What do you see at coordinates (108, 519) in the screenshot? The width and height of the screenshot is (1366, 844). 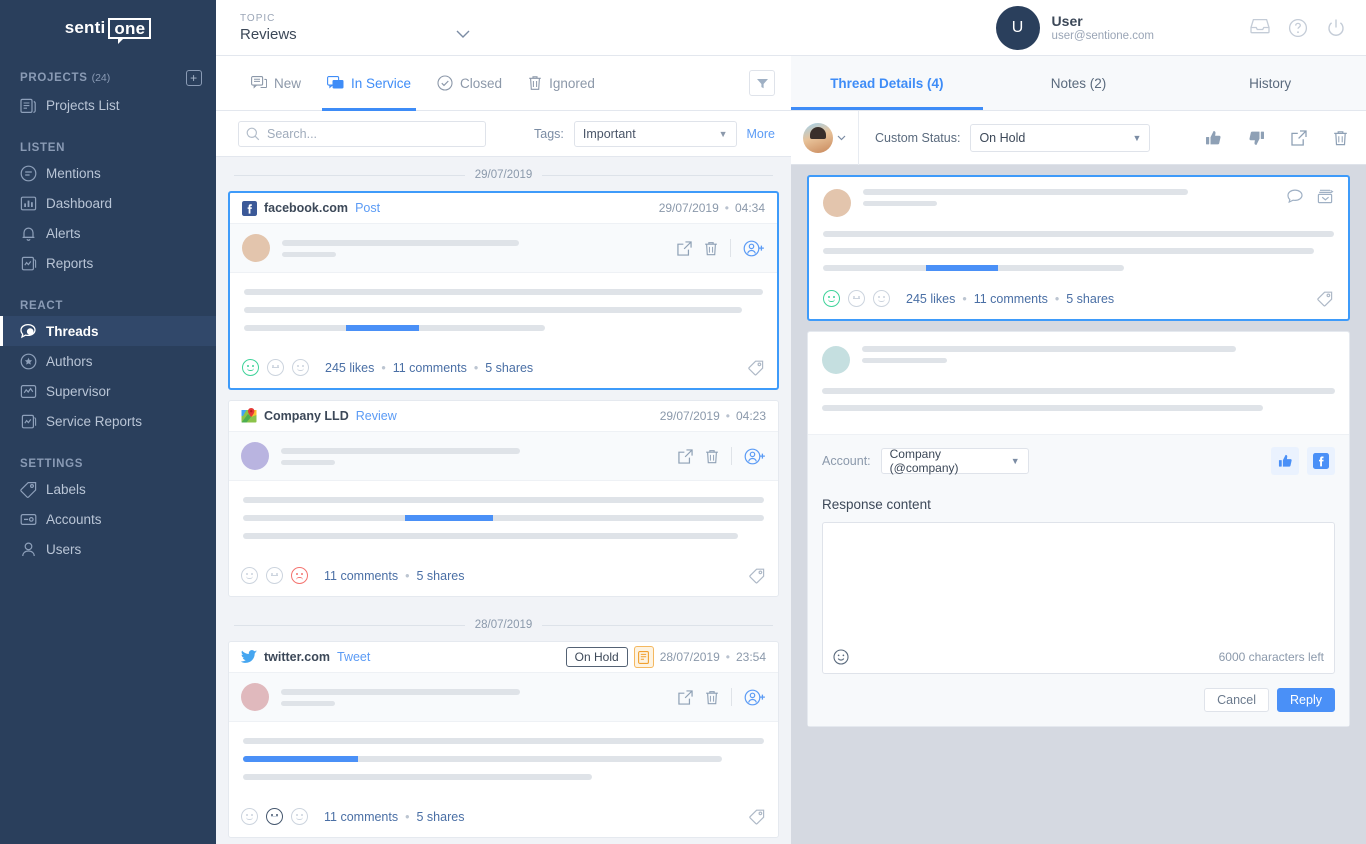 I see `sidebar-item-accounts: Accounts` at bounding box center [108, 519].